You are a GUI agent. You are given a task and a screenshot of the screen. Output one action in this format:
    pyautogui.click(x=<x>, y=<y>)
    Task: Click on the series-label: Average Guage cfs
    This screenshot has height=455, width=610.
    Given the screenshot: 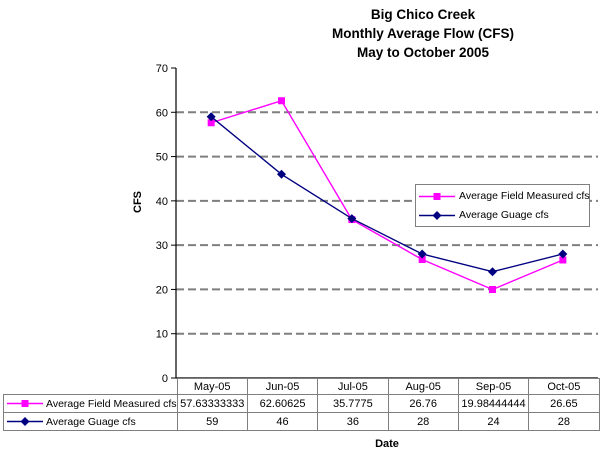 What is the action you would take?
    pyautogui.click(x=91, y=421)
    